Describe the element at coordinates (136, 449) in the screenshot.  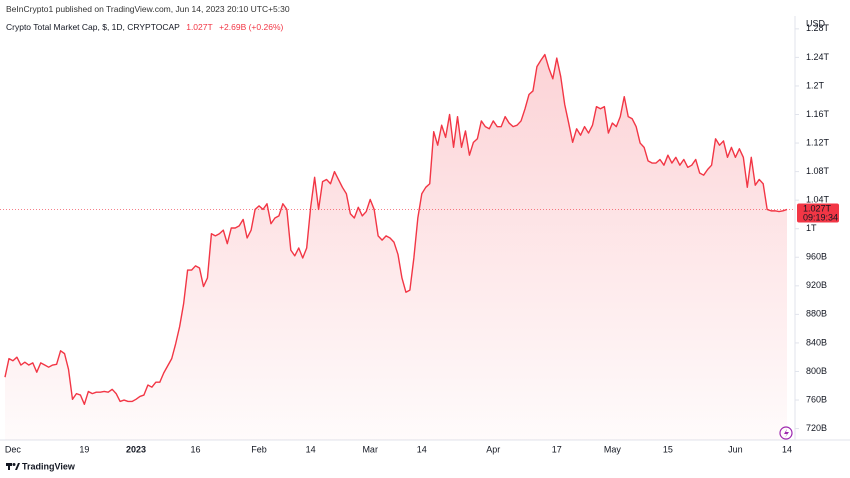
I see `x-tick-label: 2023` at that location.